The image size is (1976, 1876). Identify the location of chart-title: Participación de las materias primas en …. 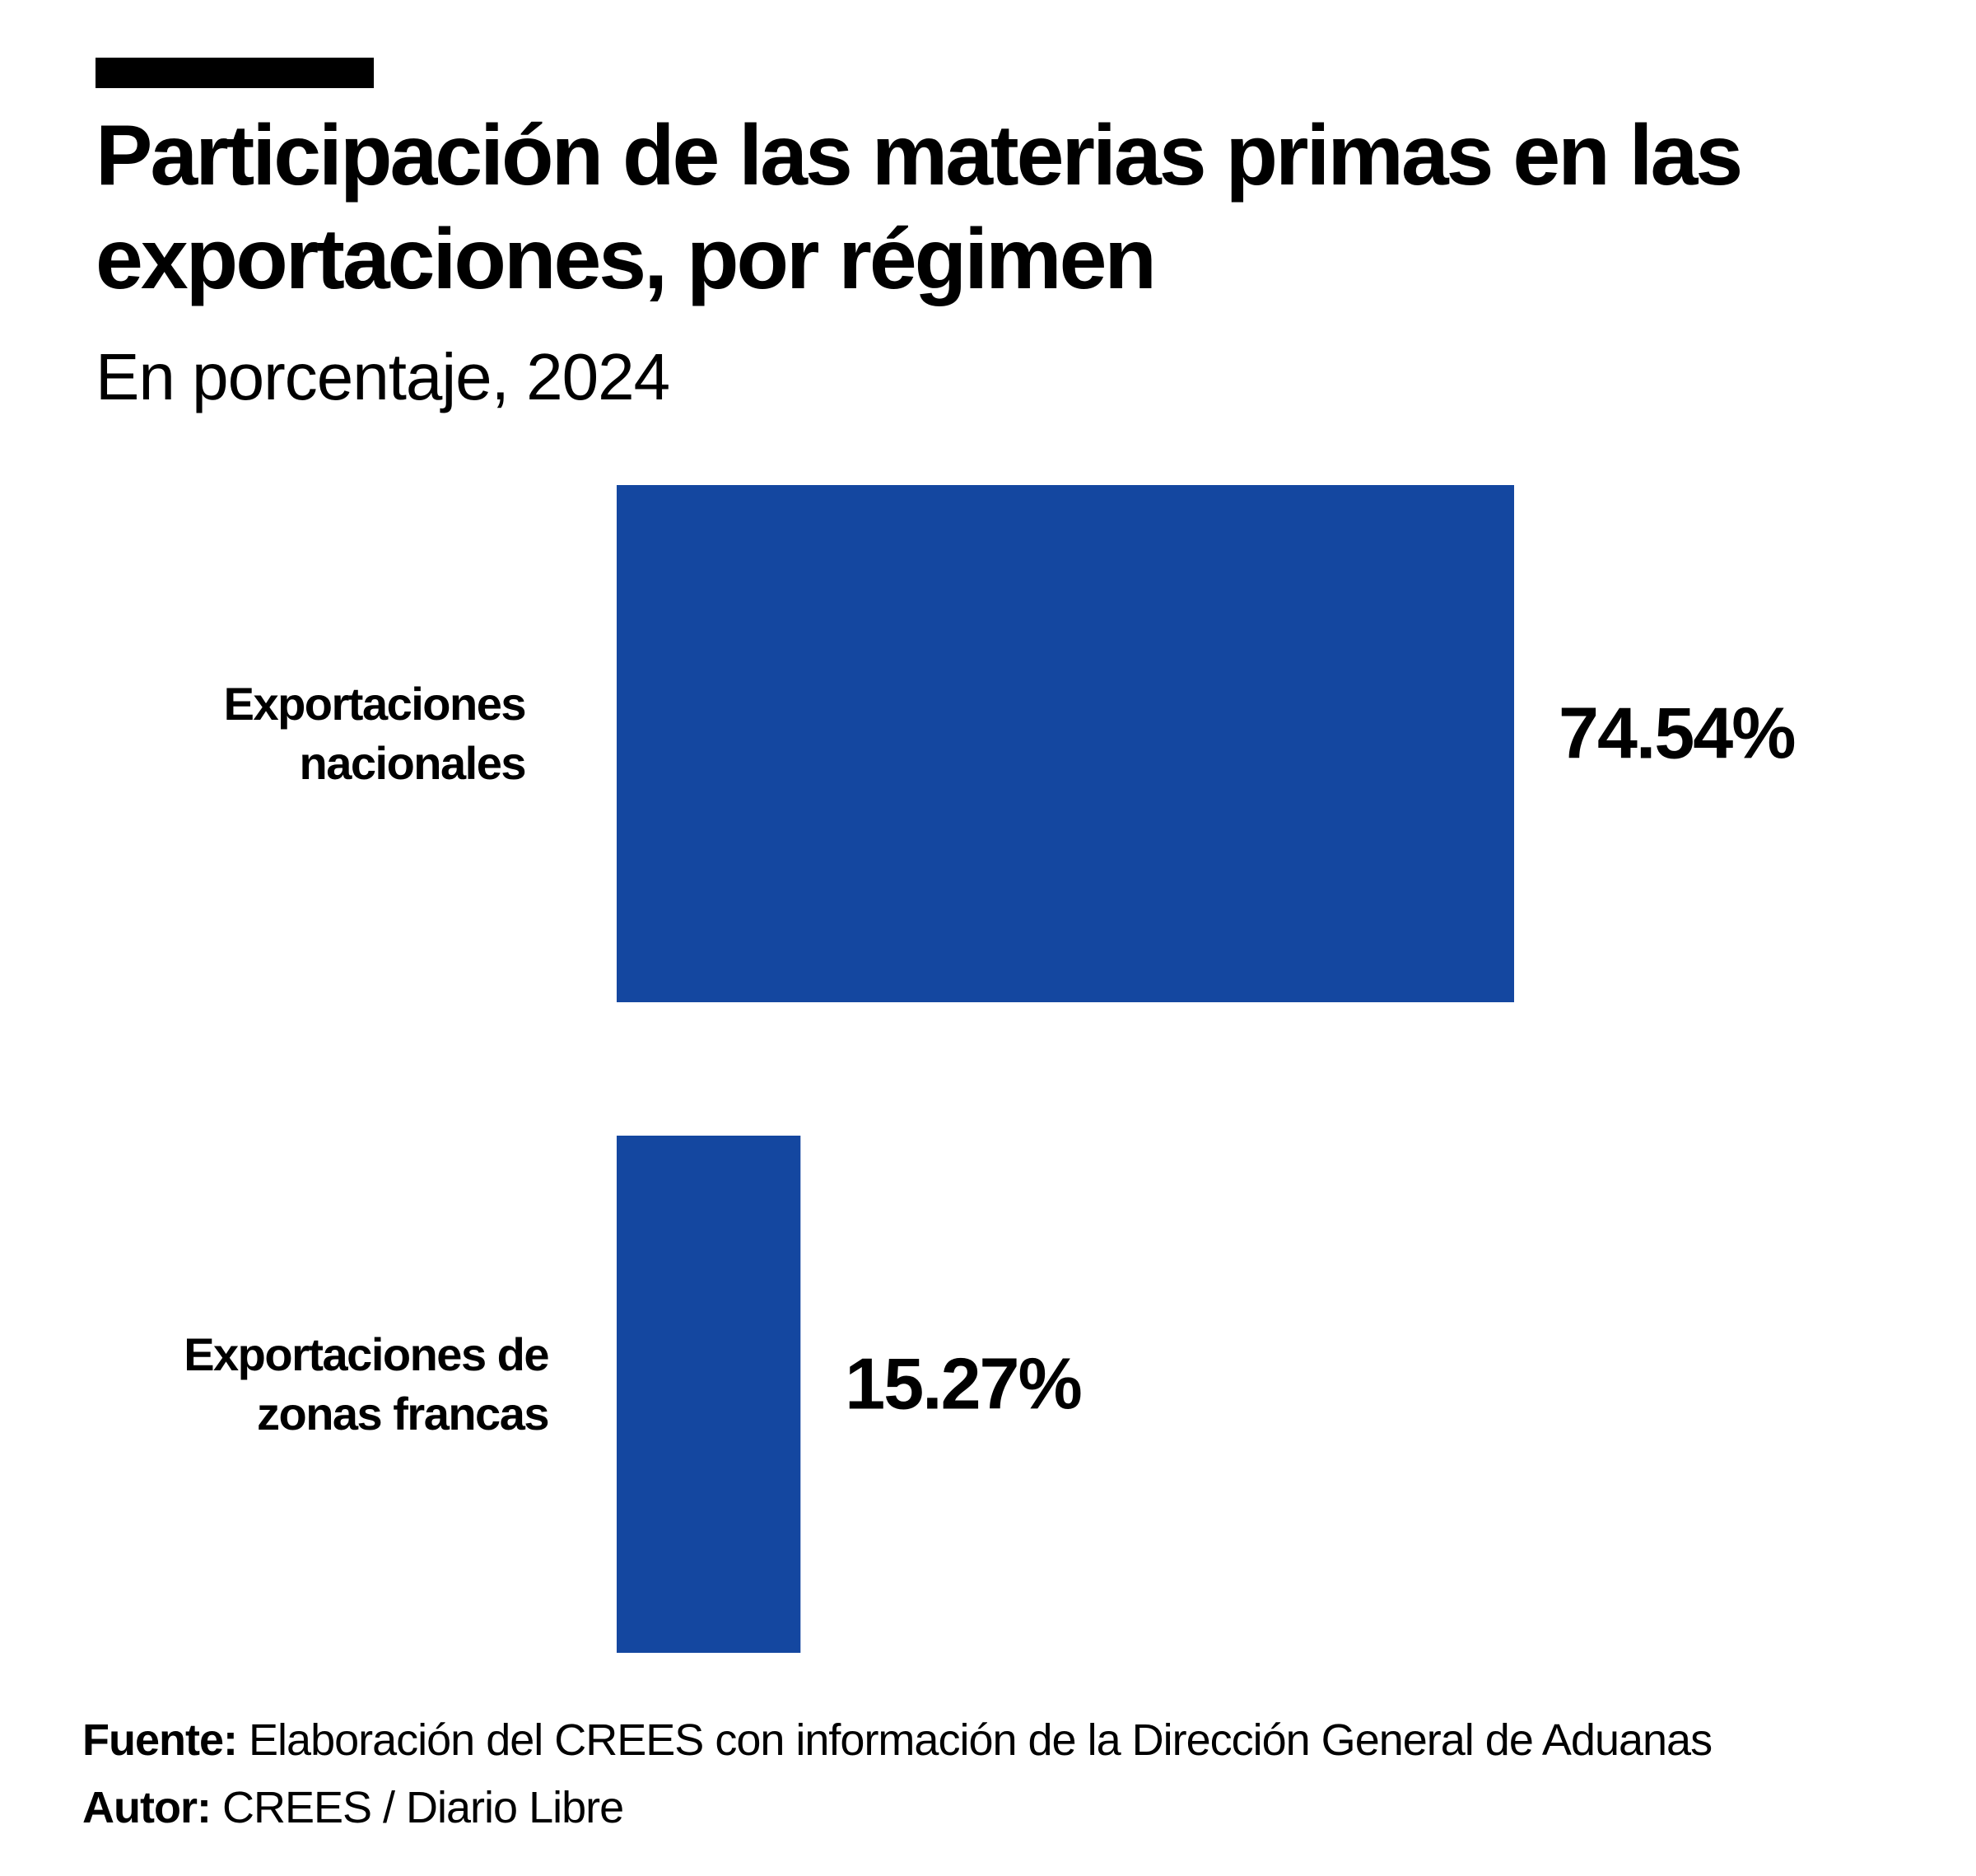
(919, 207).